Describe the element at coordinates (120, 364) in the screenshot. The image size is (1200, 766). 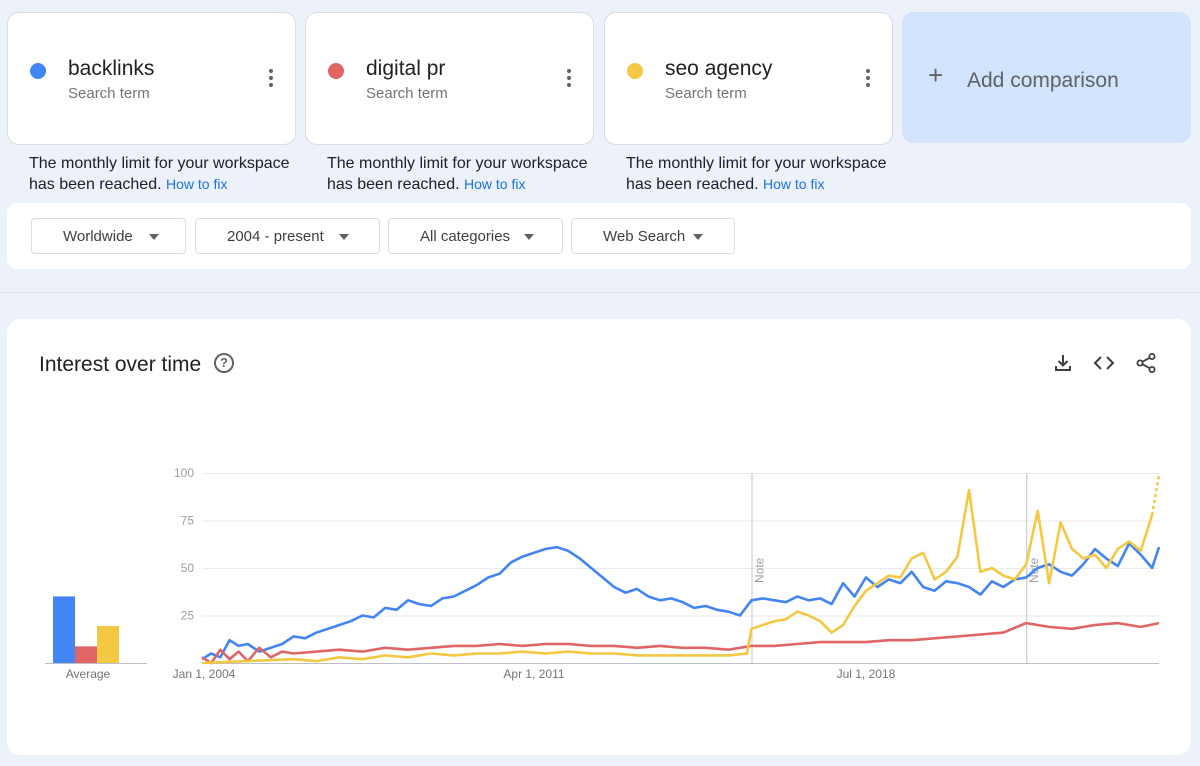
I see `chart-title: Interest over time` at that location.